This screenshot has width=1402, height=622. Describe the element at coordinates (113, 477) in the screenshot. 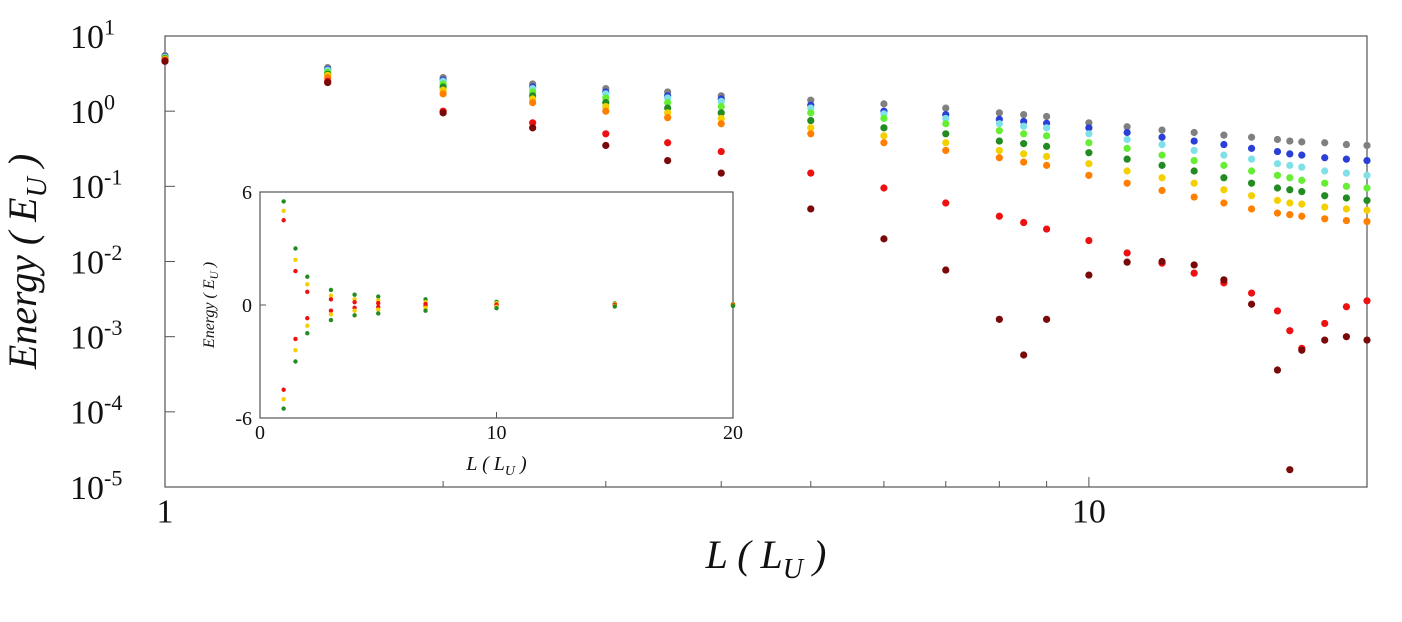

I see `y-tick-exp: -5` at that location.